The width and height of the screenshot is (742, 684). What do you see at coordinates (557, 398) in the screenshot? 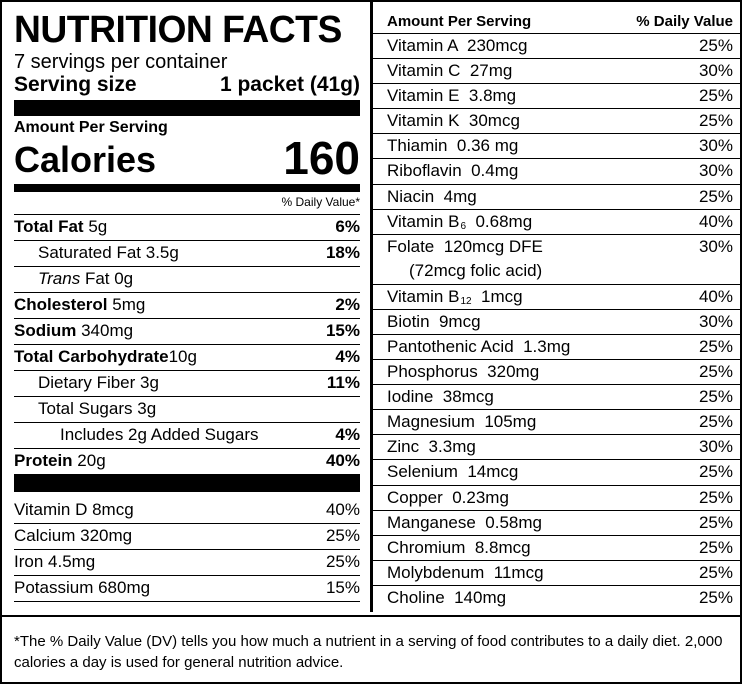
I see `vitamin-row: Iodine 38mcg 25%` at bounding box center [557, 398].